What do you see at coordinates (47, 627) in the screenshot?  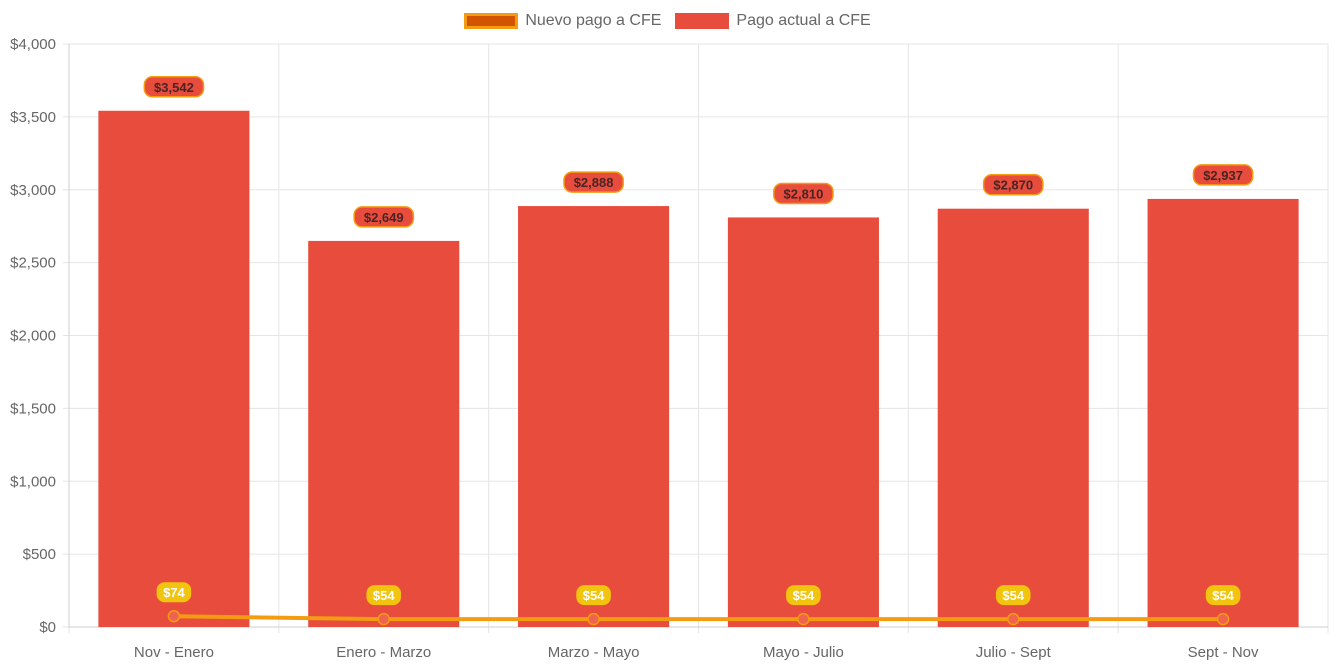 I see `y-tick-label: $0` at bounding box center [47, 627].